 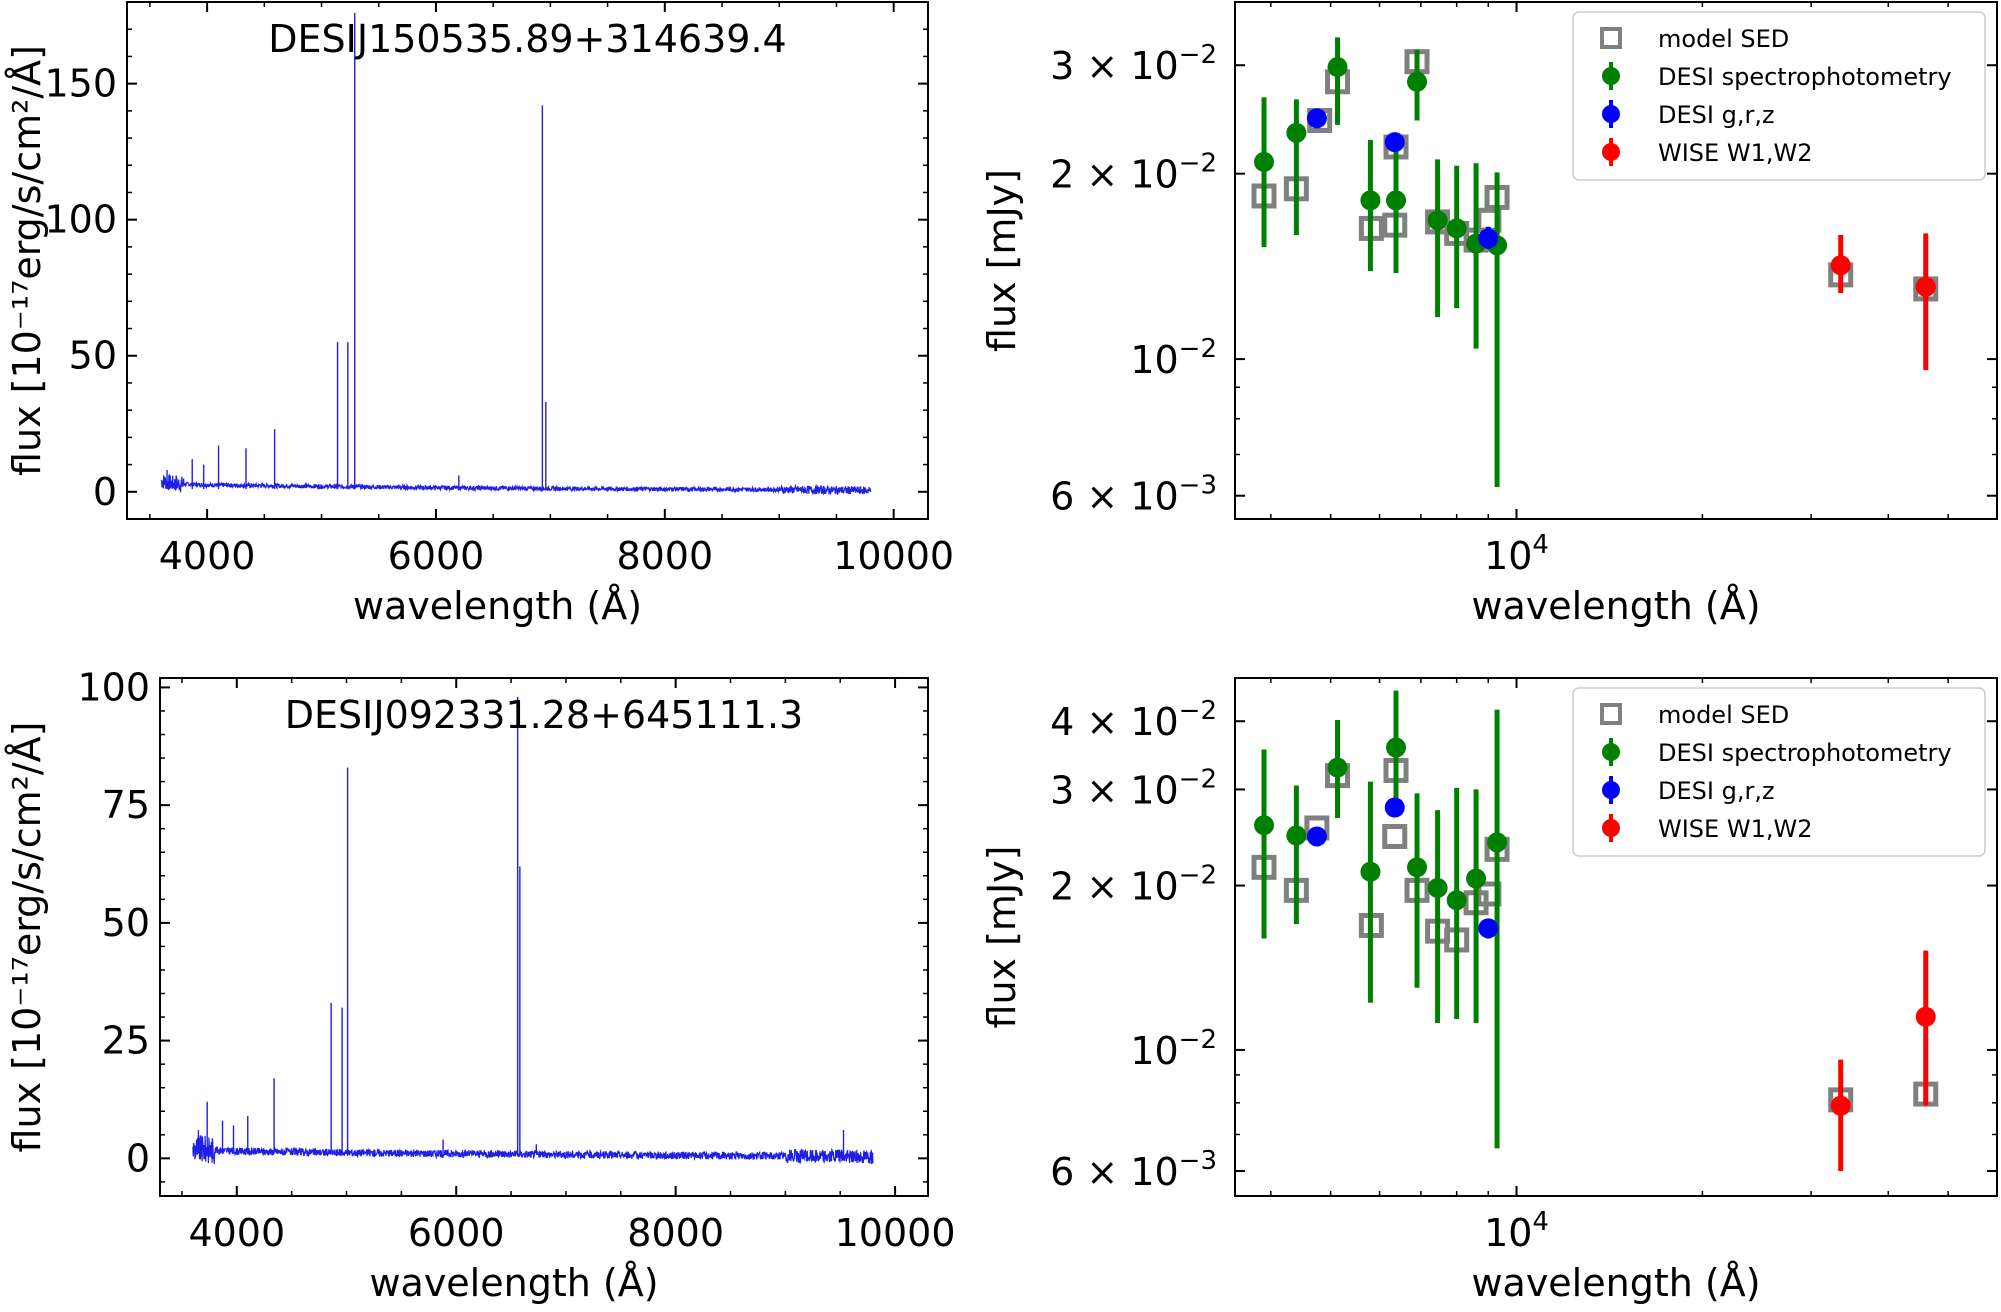 I want to click on y-tick-label: 150, so click(x=80, y=84).